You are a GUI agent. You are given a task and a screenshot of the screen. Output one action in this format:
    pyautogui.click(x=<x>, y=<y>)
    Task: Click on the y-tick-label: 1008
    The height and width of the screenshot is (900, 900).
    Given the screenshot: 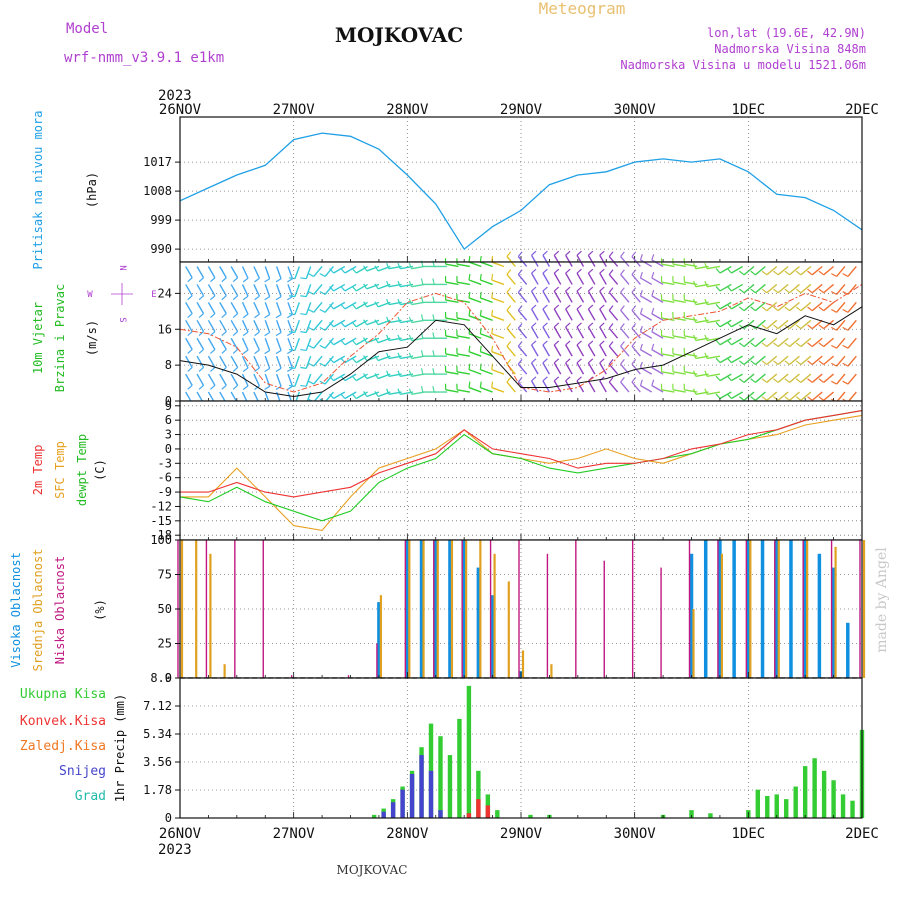 What is the action you would take?
    pyautogui.click(x=157, y=191)
    